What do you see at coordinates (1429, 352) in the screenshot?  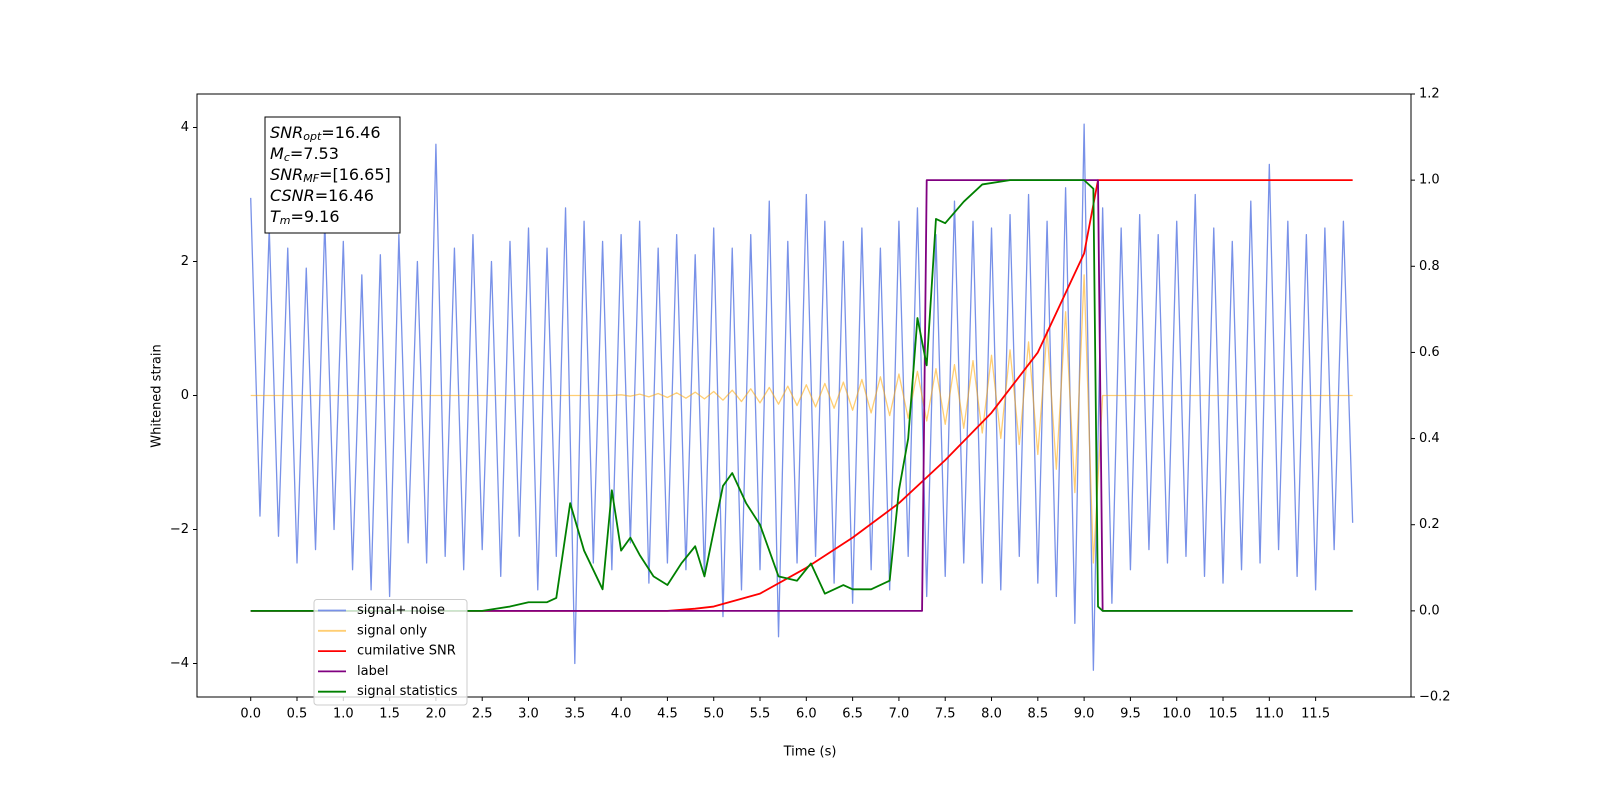 I see `y2-tick-label: 0.6` at bounding box center [1429, 352].